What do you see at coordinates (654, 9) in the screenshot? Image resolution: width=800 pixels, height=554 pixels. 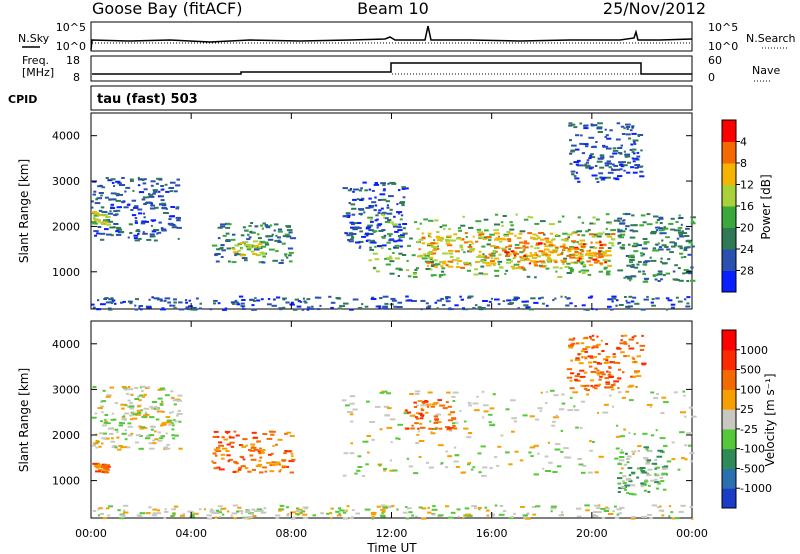 I see `date-title: 25/Nov/2012` at bounding box center [654, 9].